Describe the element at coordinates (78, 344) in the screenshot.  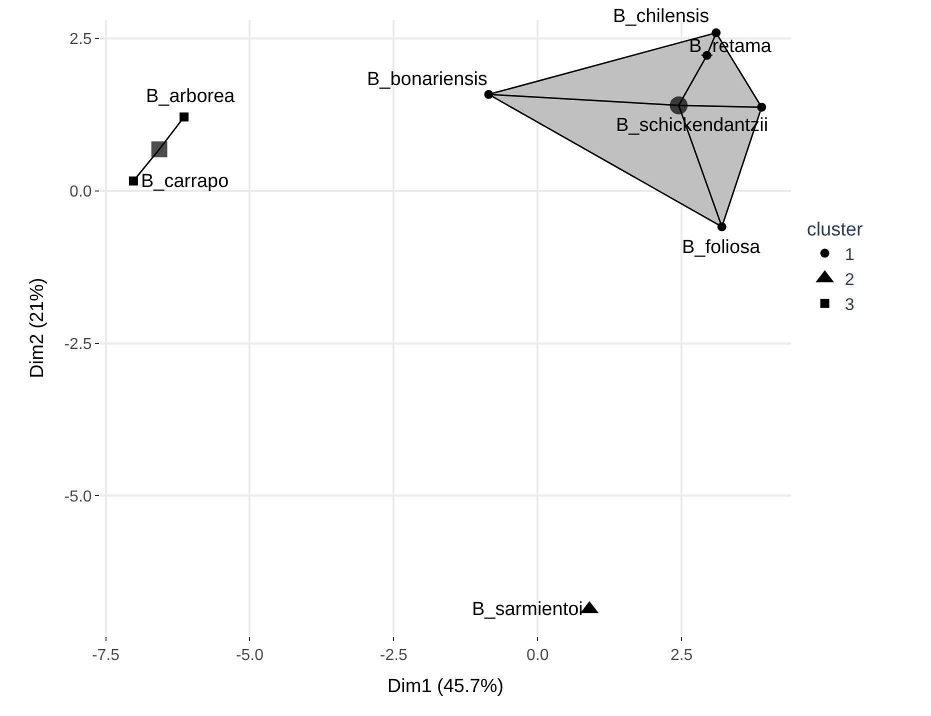
I see `y-tick-label: -2.5` at that location.